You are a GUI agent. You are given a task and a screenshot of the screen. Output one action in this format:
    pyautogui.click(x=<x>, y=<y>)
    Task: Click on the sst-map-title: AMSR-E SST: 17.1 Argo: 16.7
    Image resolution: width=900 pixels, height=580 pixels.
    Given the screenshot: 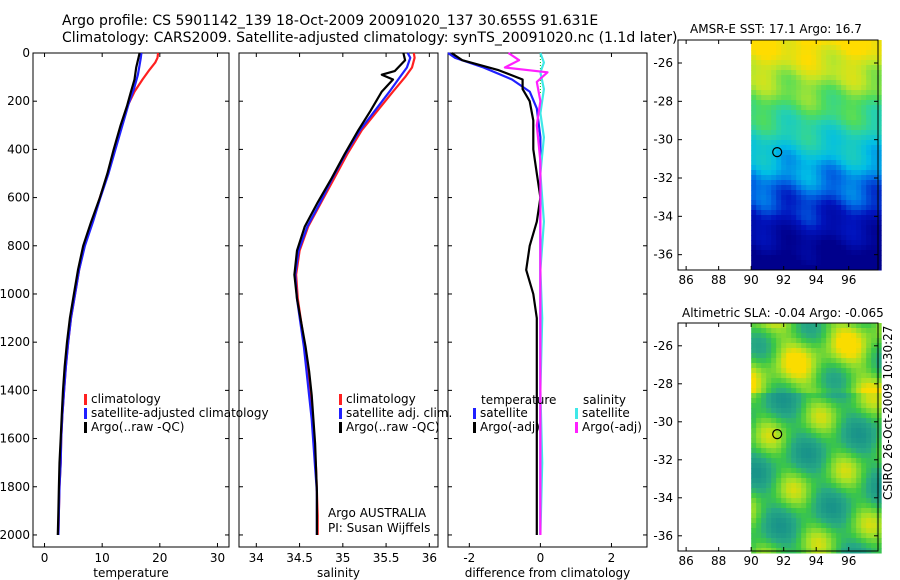 What is the action you would take?
    pyautogui.click(x=776, y=29)
    